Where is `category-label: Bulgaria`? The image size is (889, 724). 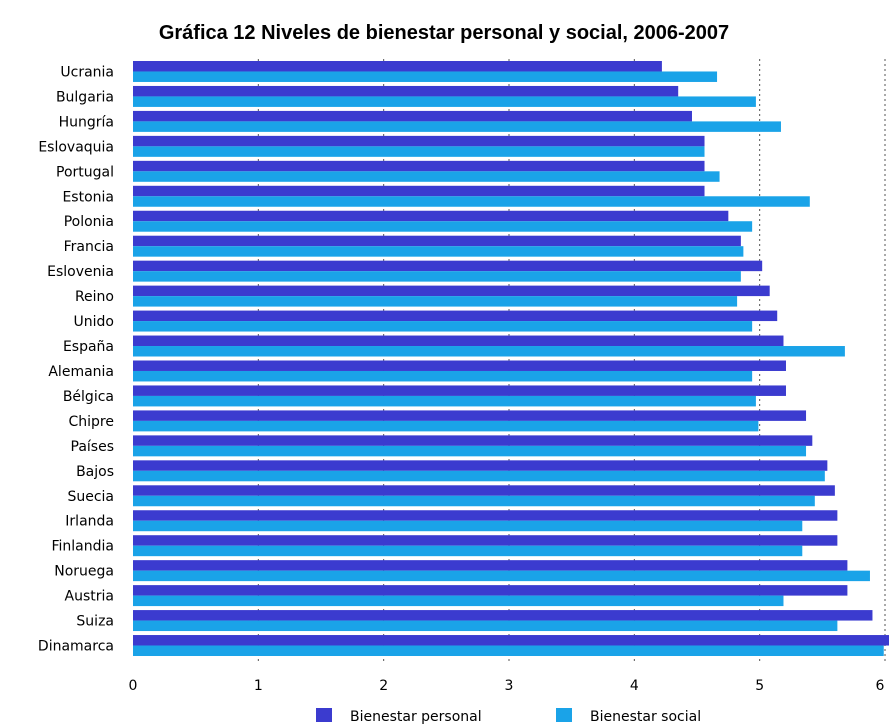 category-label: Bulgaria is located at coordinates (85, 97).